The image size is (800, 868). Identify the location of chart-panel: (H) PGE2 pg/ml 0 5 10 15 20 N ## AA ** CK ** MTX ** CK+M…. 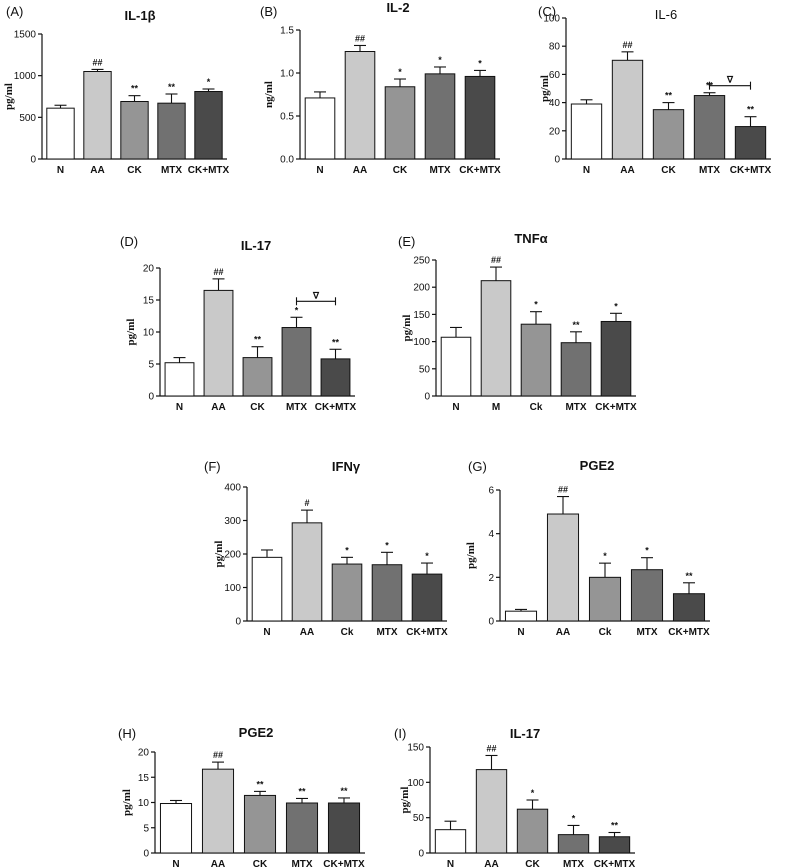
(241, 796).